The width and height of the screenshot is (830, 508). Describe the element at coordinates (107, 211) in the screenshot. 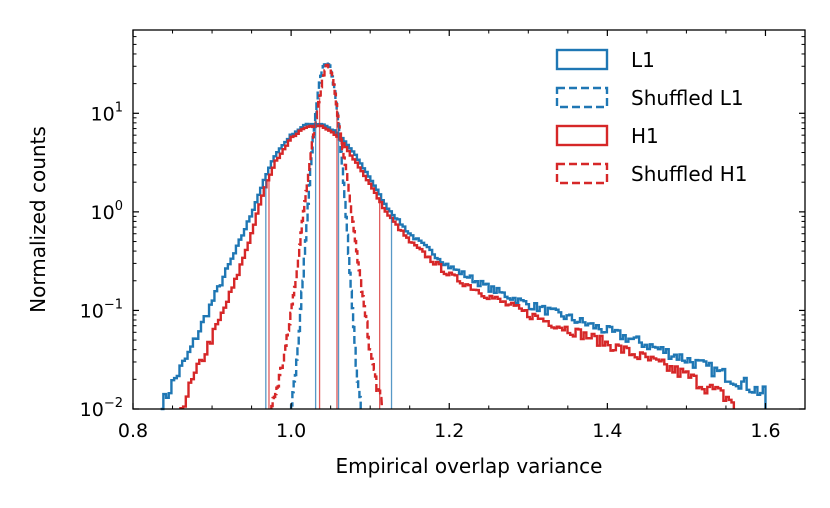

I see `y-tick-label: 10⁰` at that location.